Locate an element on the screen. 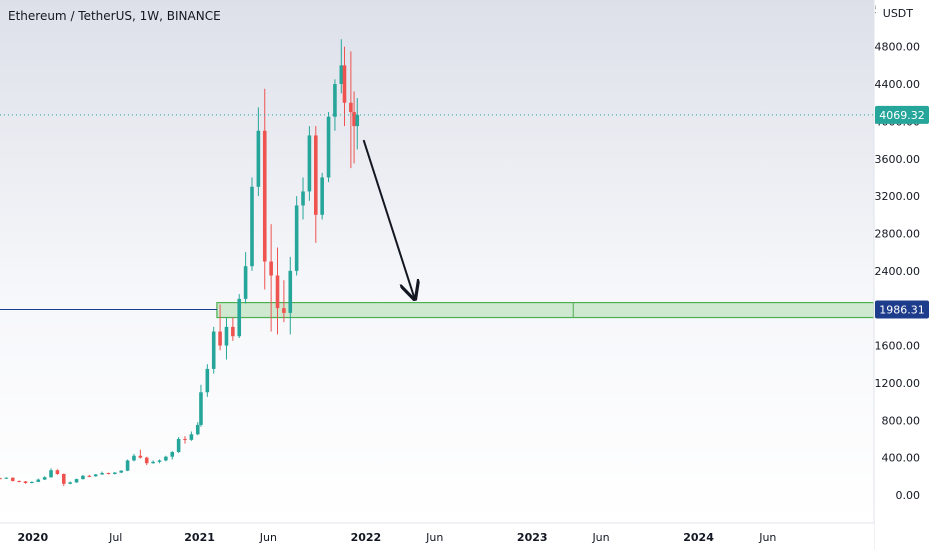 This screenshot has width=932, height=550. y-tick-label: 1600.00 is located at coordinates (898, 346).